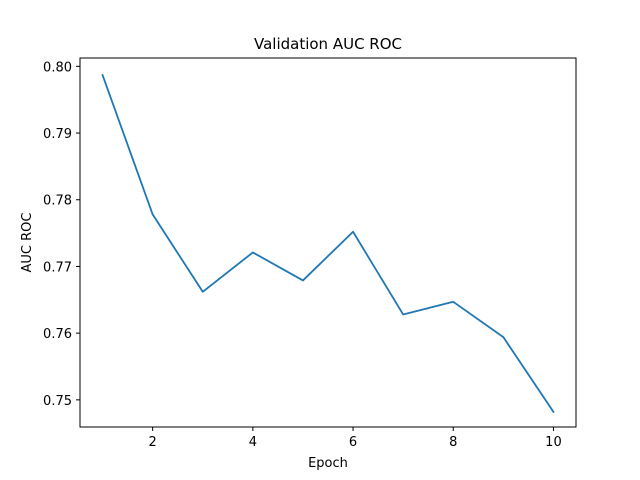 This screenshot has width=640, height=480. Describe the element at coordinates (553, 442) in the screenshot. I see `x-tick-label: 10` at that location.